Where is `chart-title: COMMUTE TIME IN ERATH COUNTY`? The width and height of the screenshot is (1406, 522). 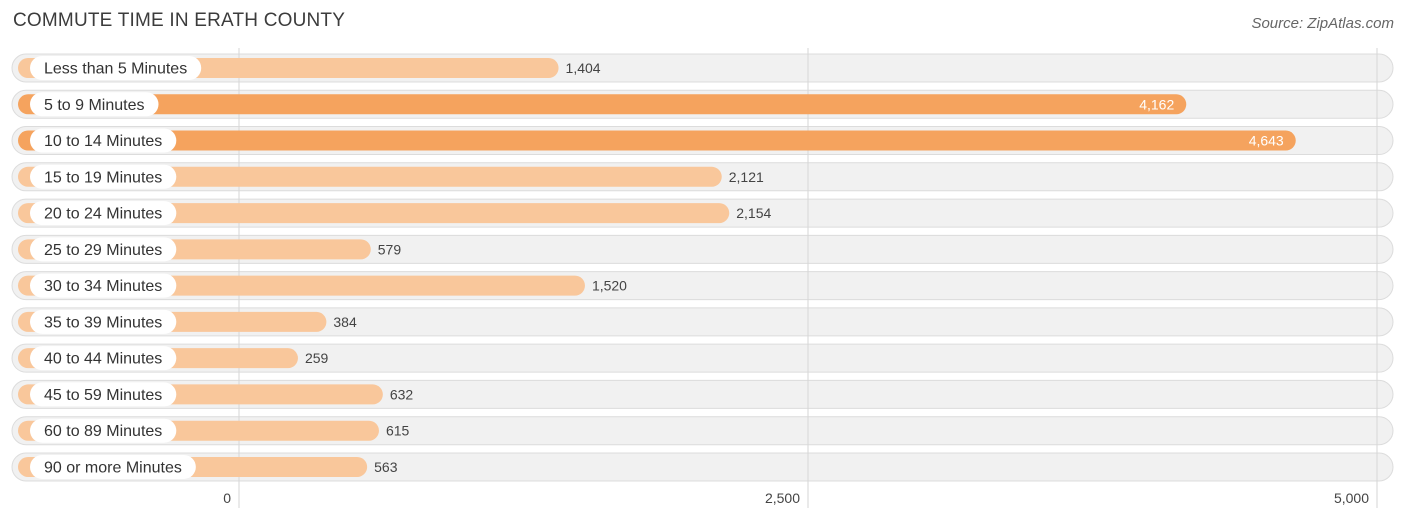
chart-title: COMMUTE TIME IN ERATH COUNTY is located at coordinates (179, 20).